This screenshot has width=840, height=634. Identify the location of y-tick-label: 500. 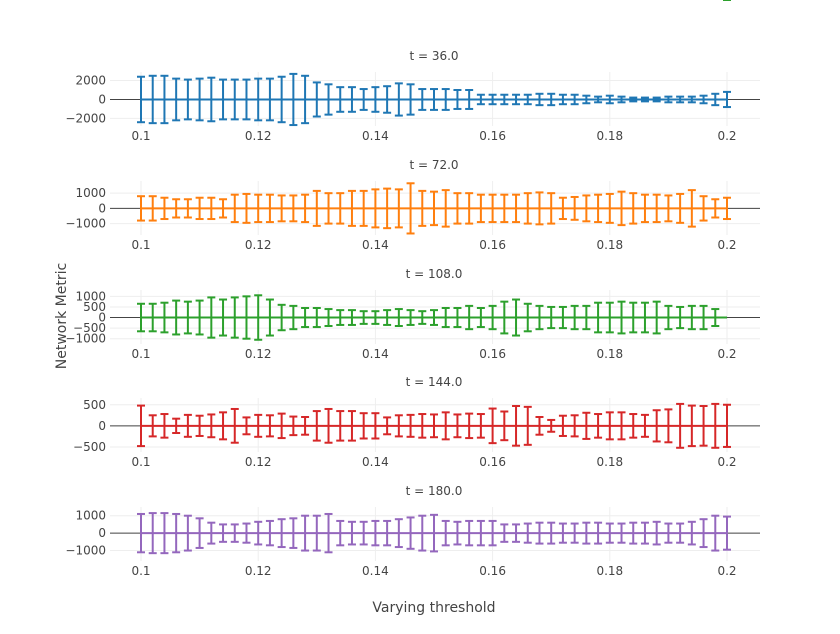
(94, 307).